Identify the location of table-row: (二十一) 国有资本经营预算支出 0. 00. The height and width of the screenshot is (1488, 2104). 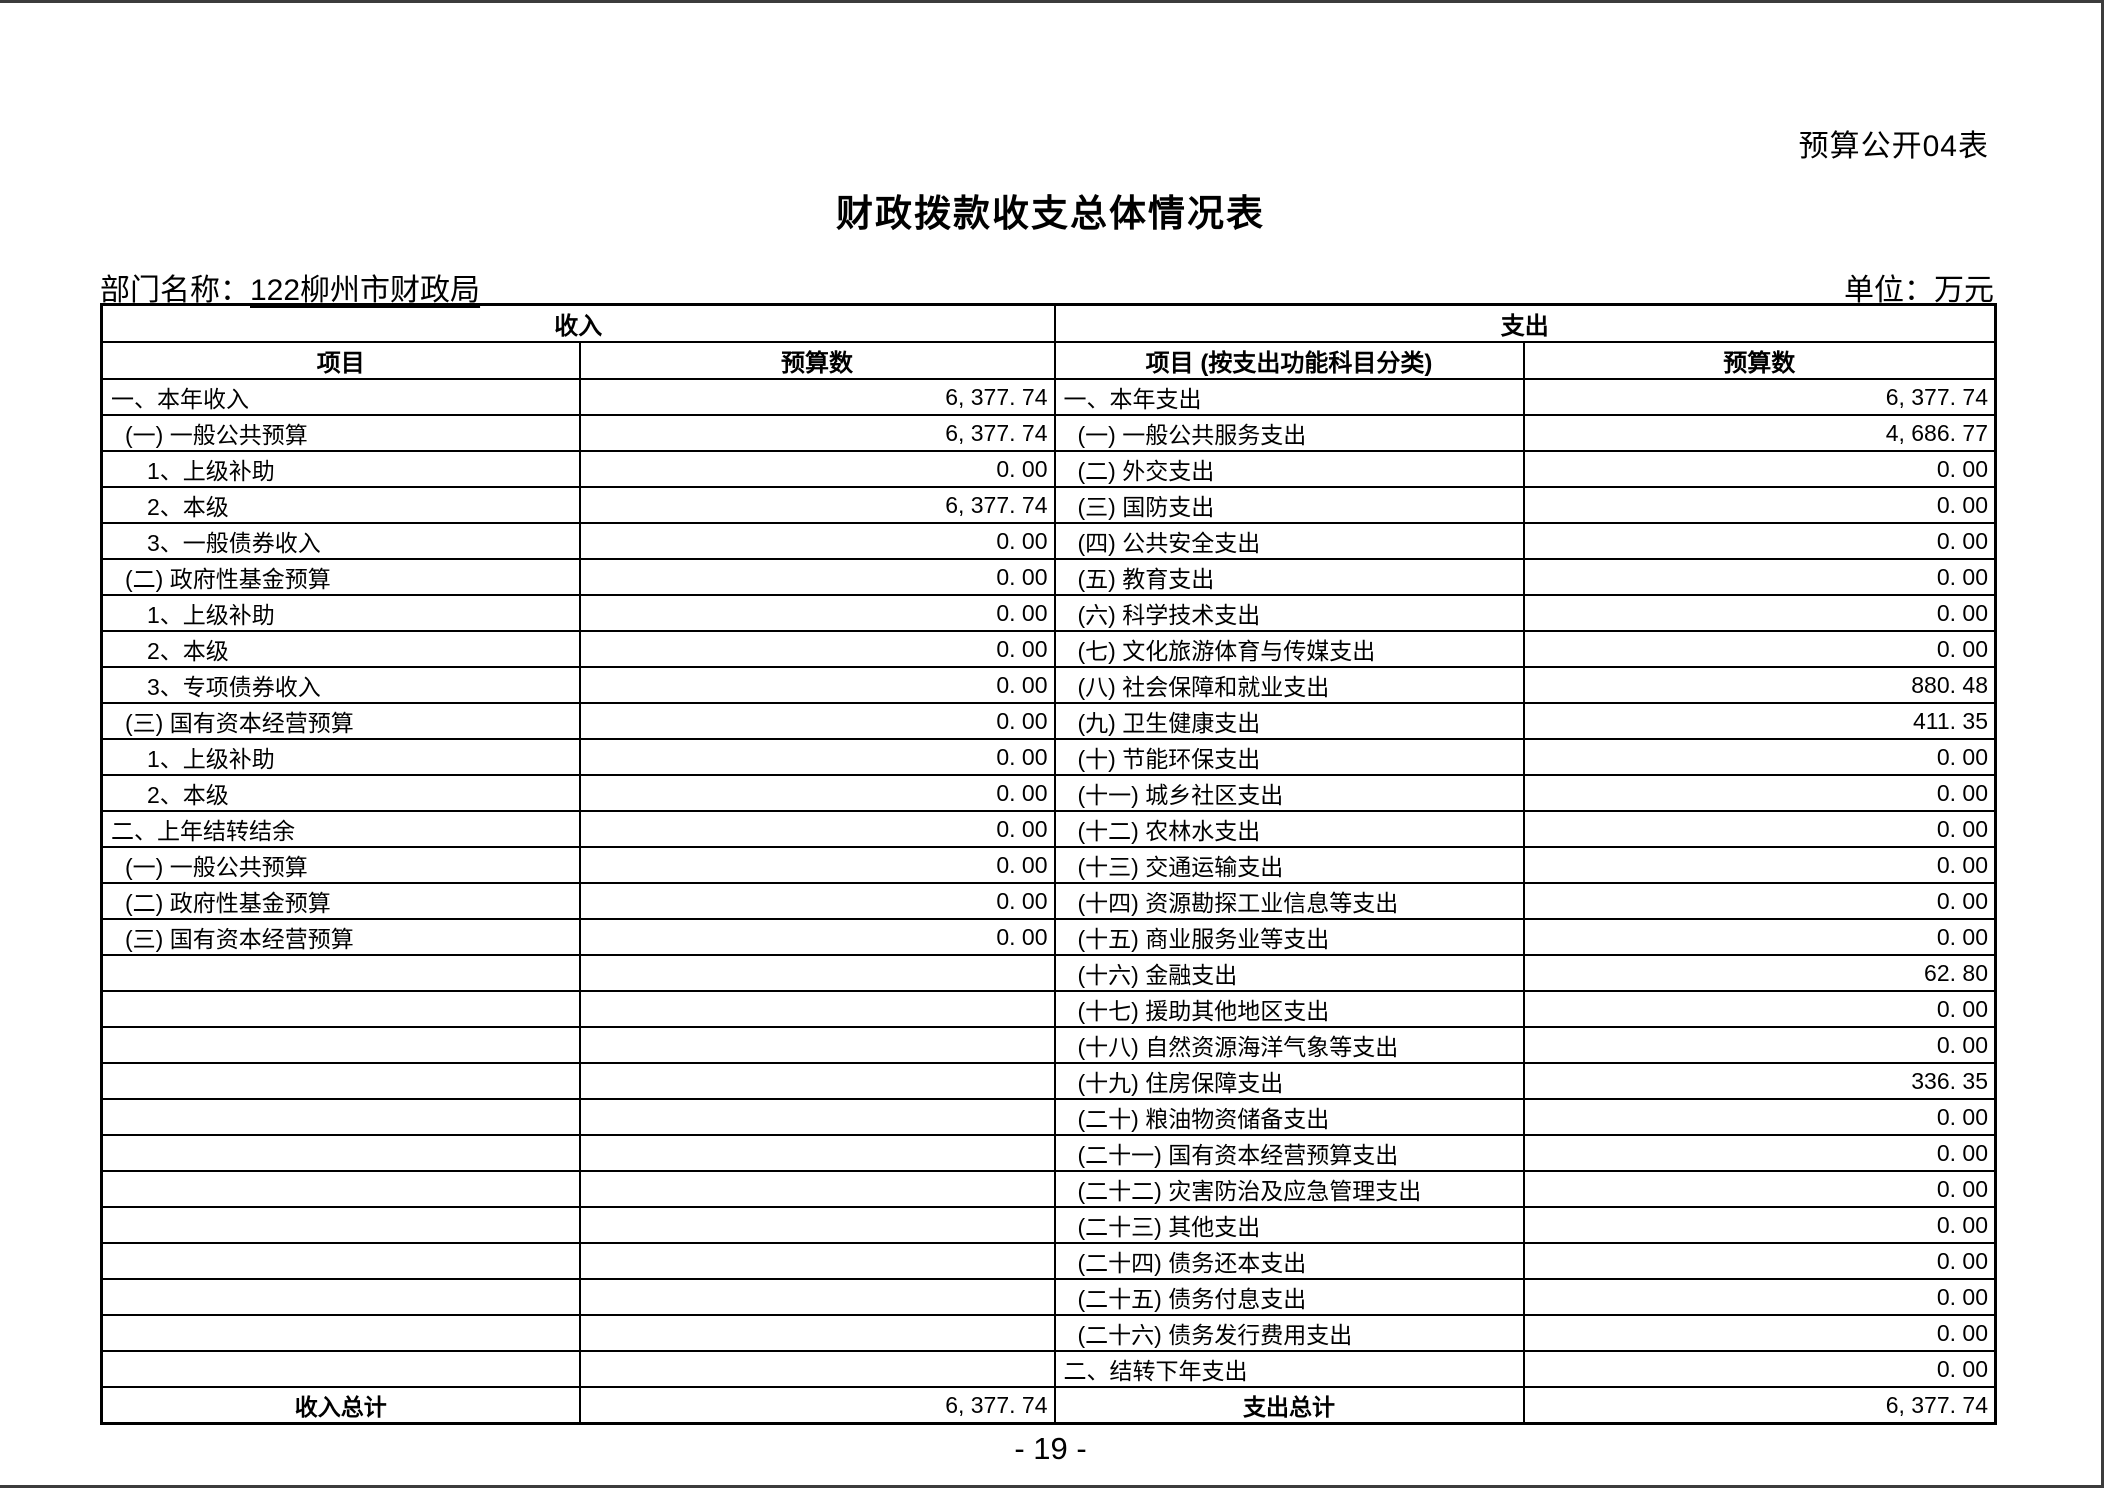
(1048, 1153).